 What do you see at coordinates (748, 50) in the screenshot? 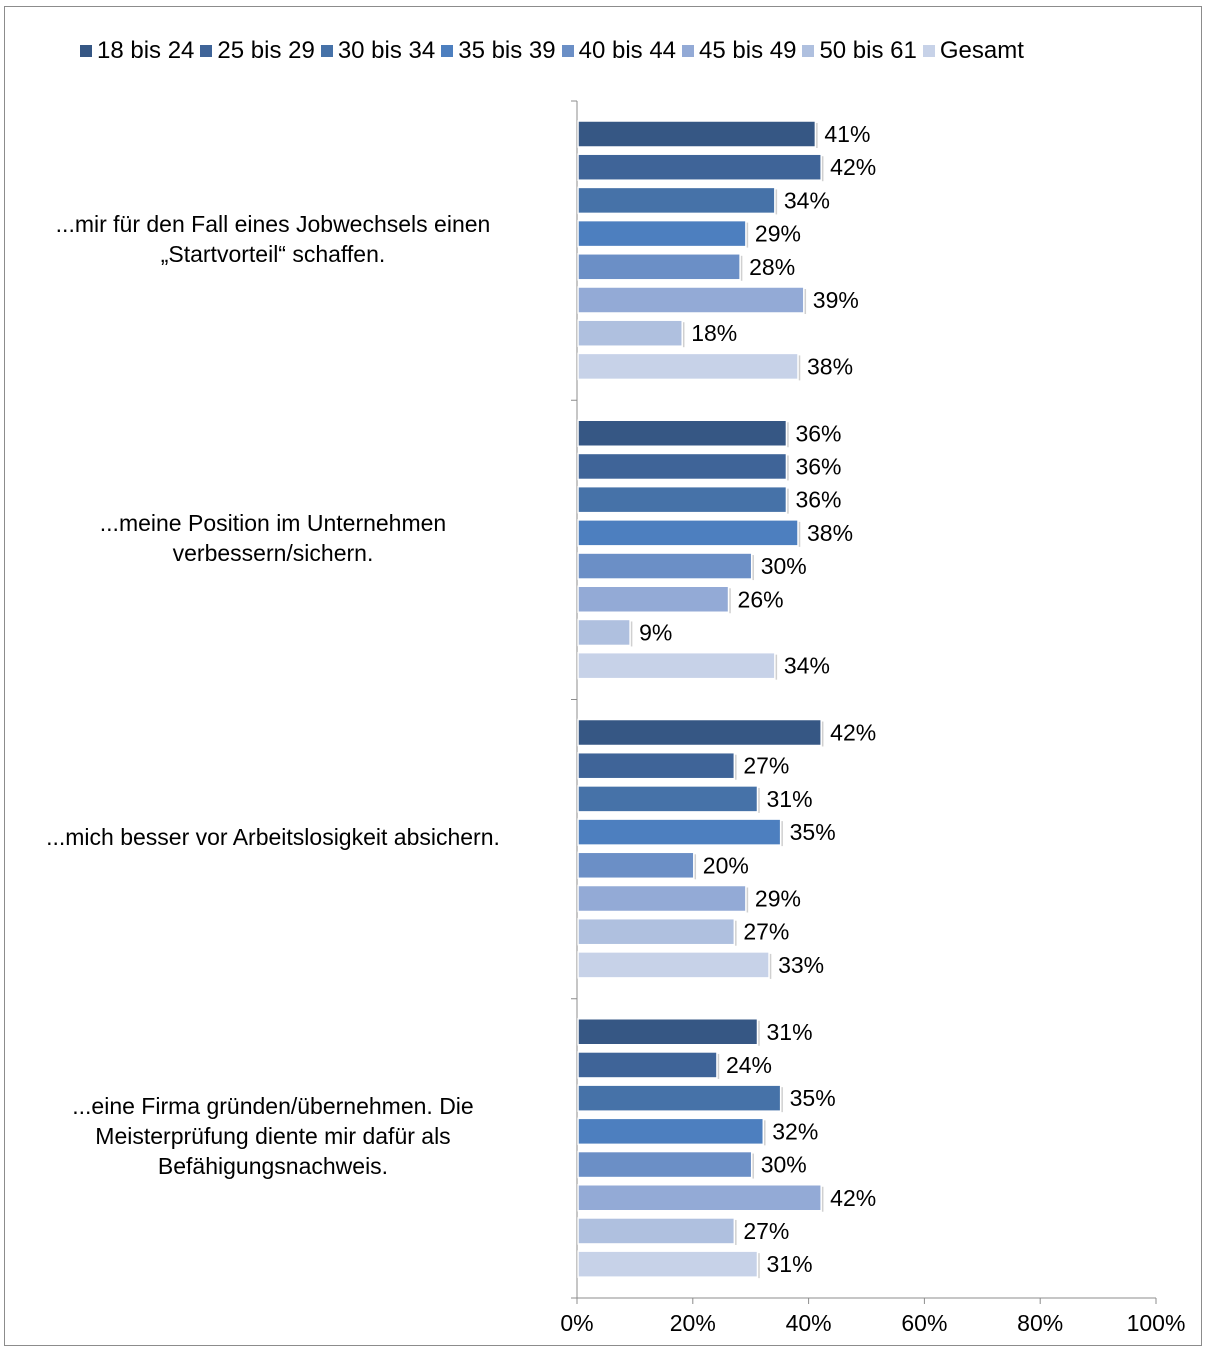
I see `legend-label: 45 bis 49` at bounding box center [748, 50].